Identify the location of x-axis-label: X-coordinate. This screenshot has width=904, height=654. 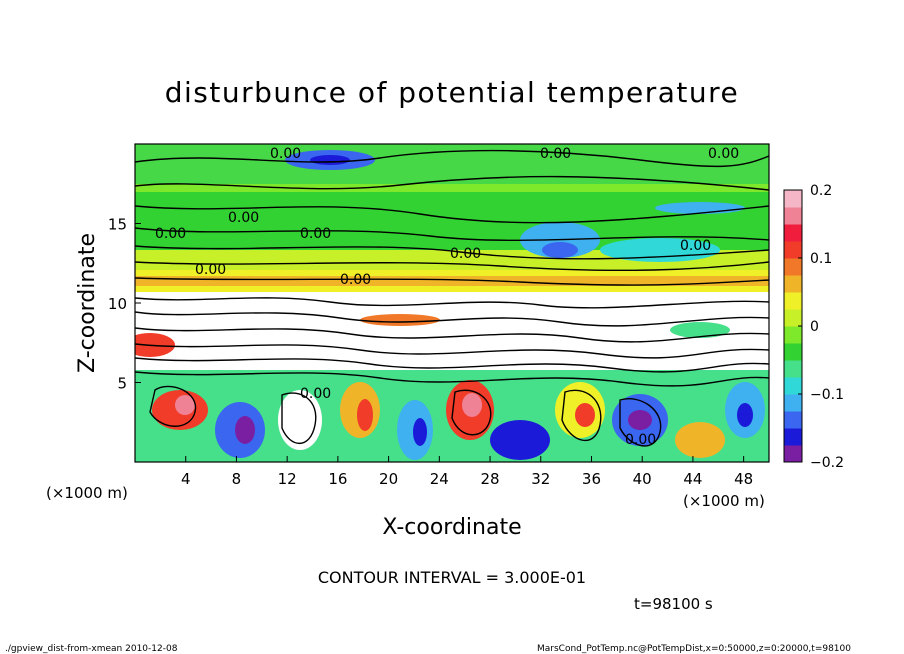
(451, 527).